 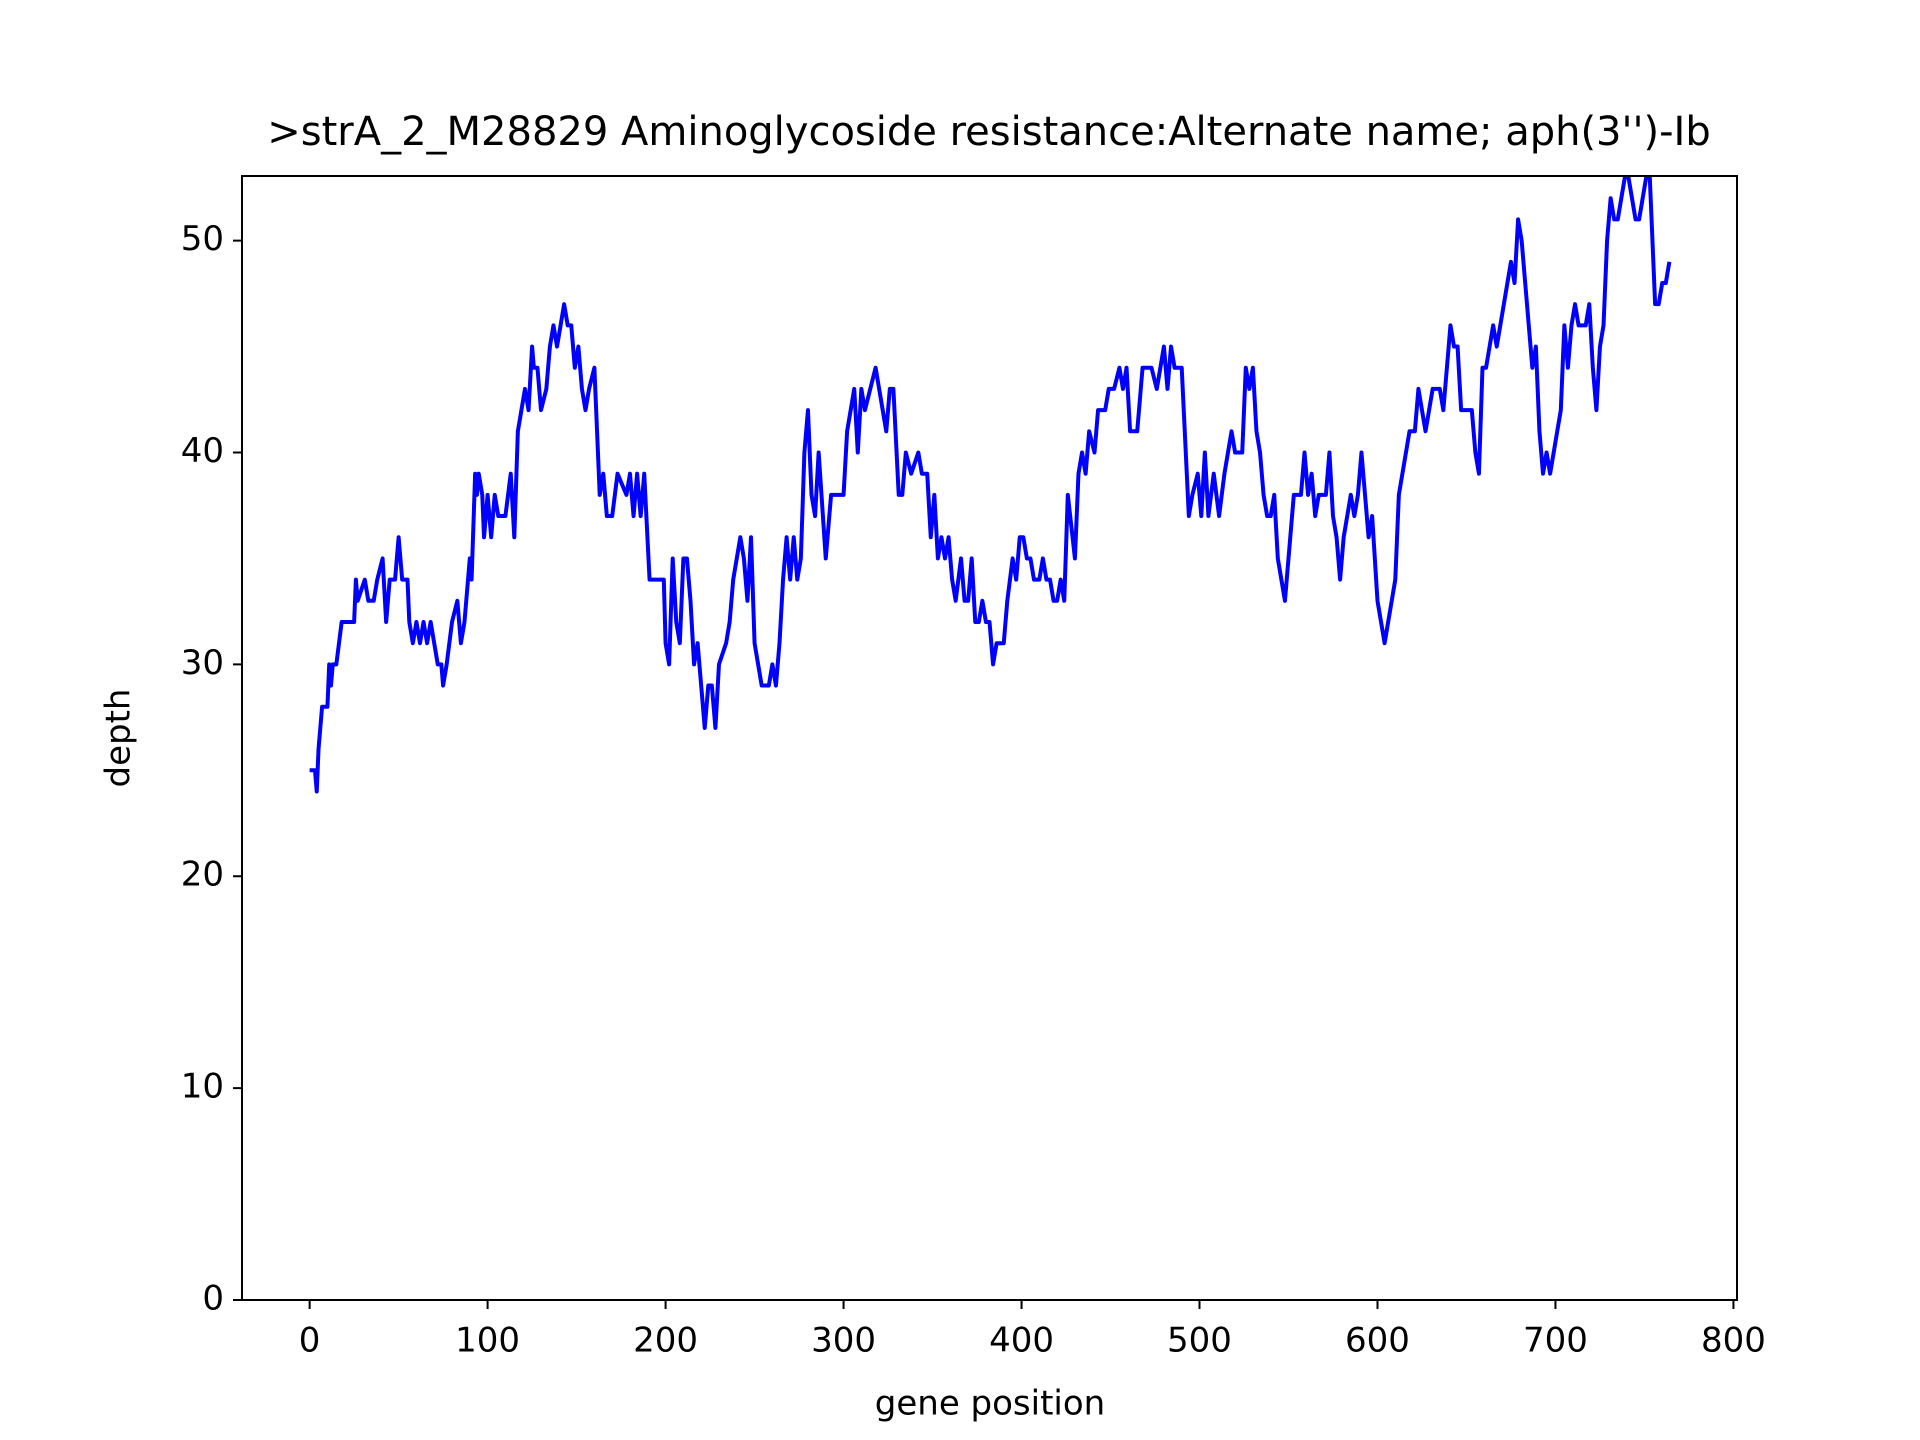 What do you see at coordinates (310, 1341) in the screenshot?
I see `x-tick-label: 0` at bounding box center [310, 1341].